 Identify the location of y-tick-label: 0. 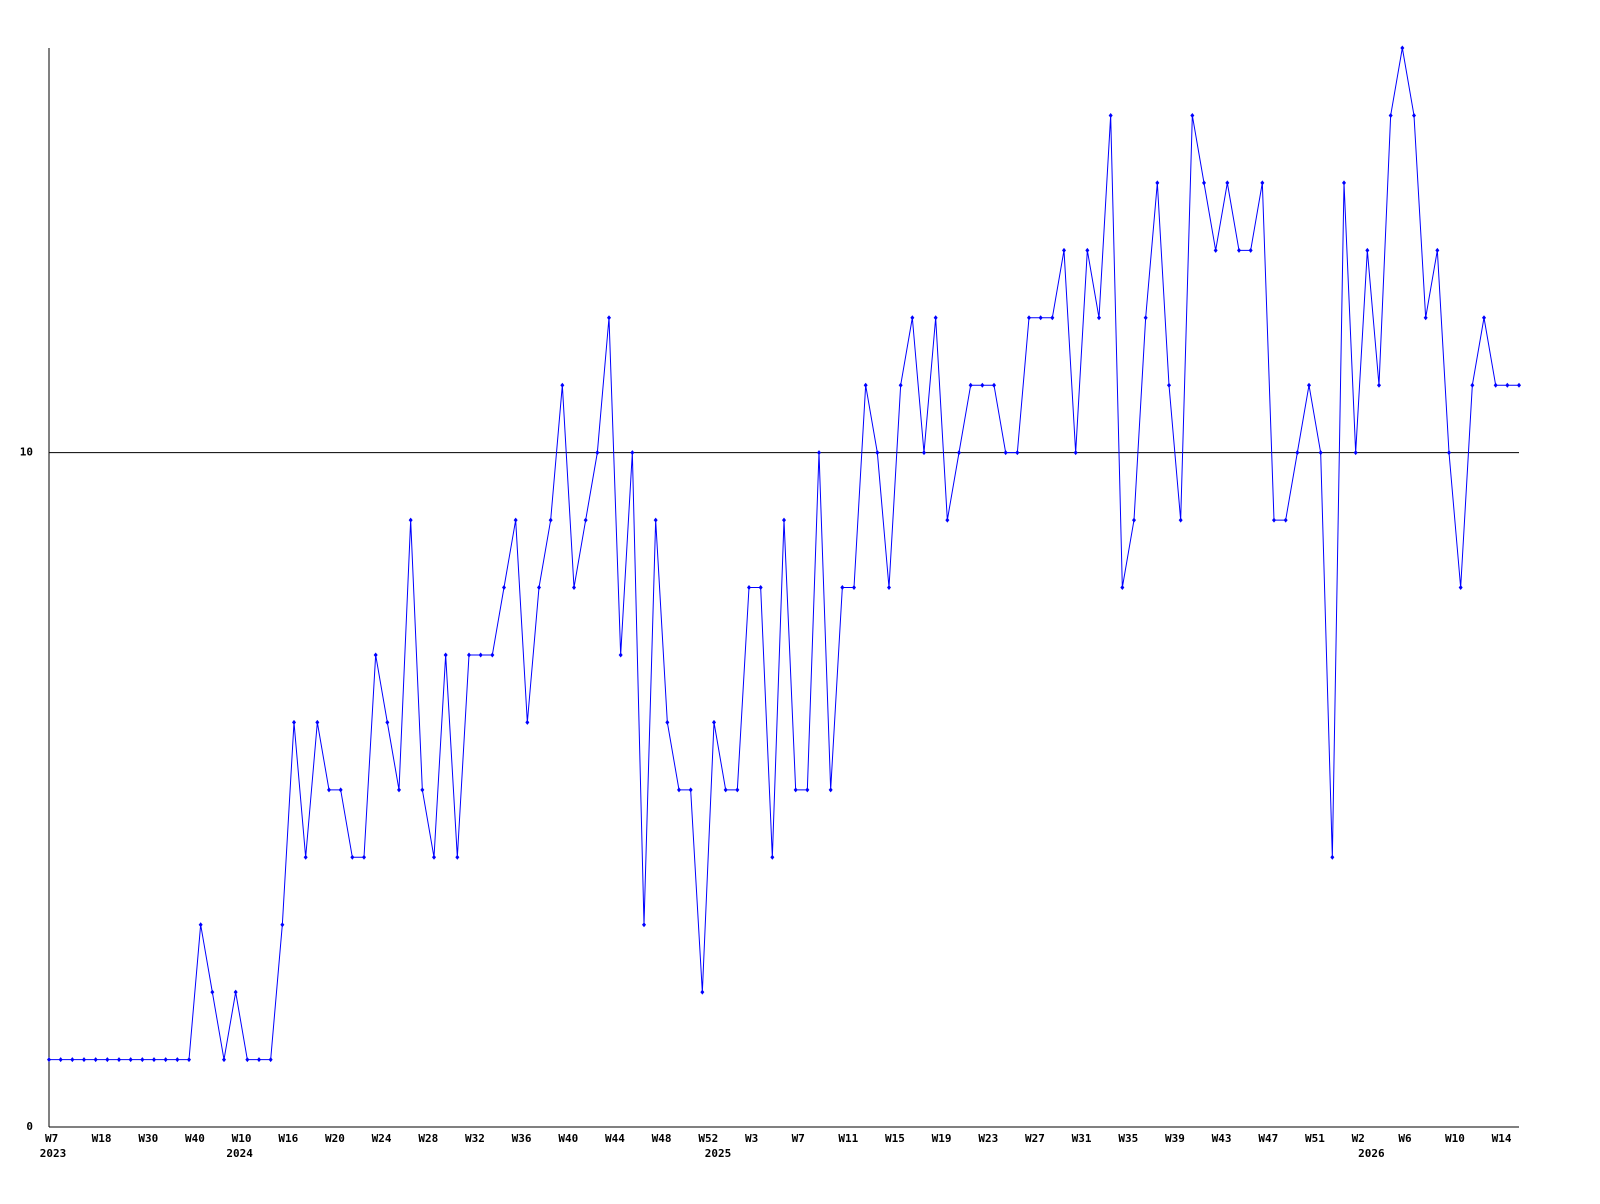
(29, 1126).